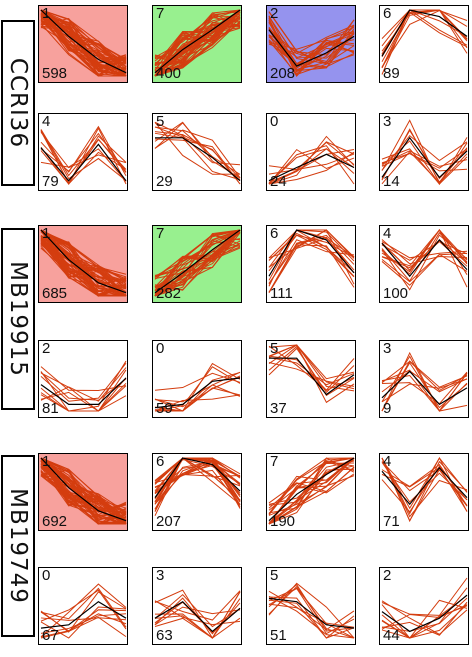 The height and width of the screenshot is (657, 472). I want to click on gene-count: 685, so click(55, 293).